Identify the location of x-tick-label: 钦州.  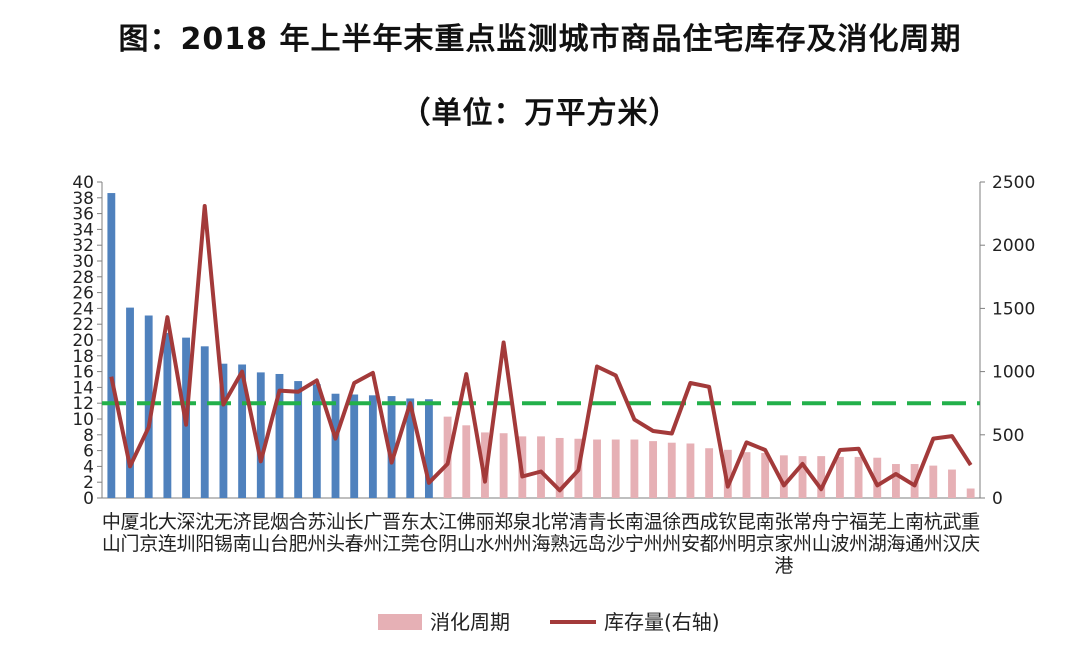
(727, 533).